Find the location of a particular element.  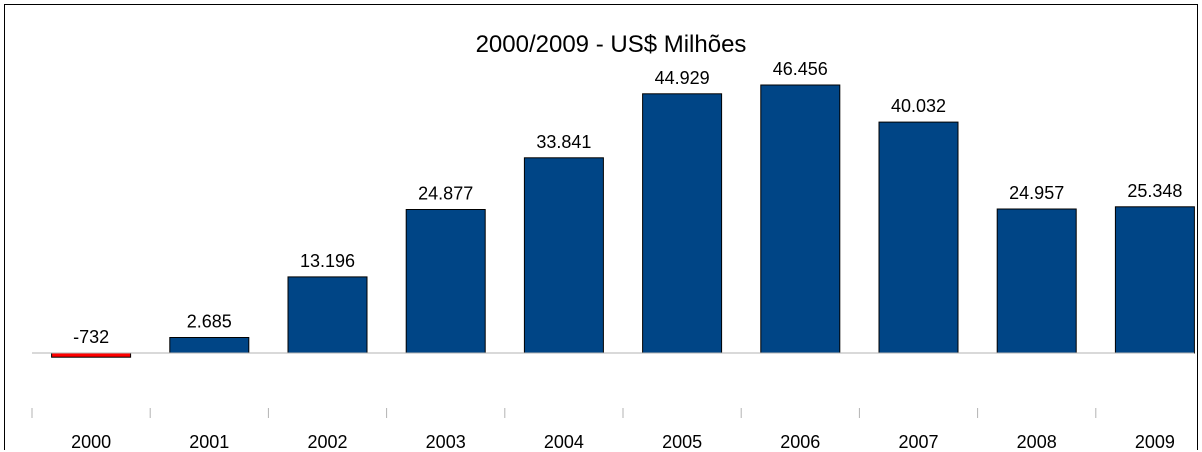

data-label-2006: 46.456 is located at coordinates (800, 69).